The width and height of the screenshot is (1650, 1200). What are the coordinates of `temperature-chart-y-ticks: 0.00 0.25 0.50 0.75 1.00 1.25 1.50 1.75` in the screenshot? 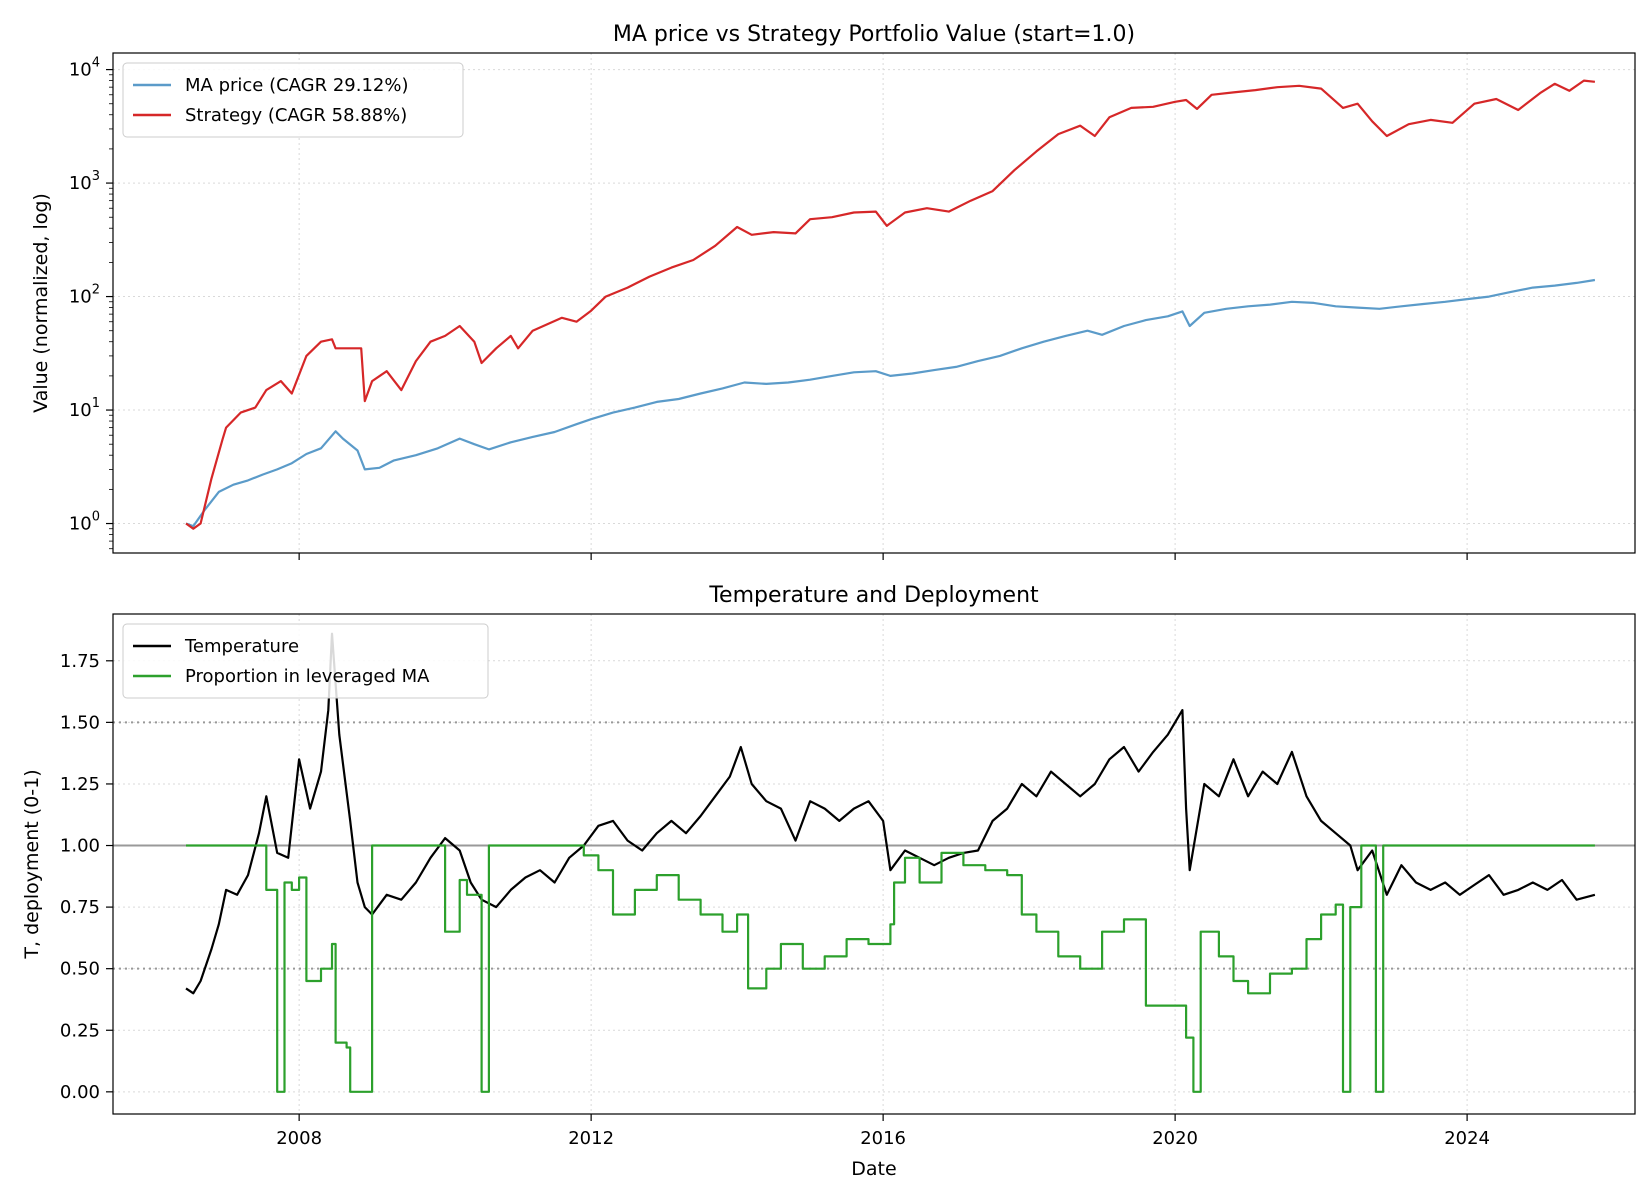 It's located at (86, 877).